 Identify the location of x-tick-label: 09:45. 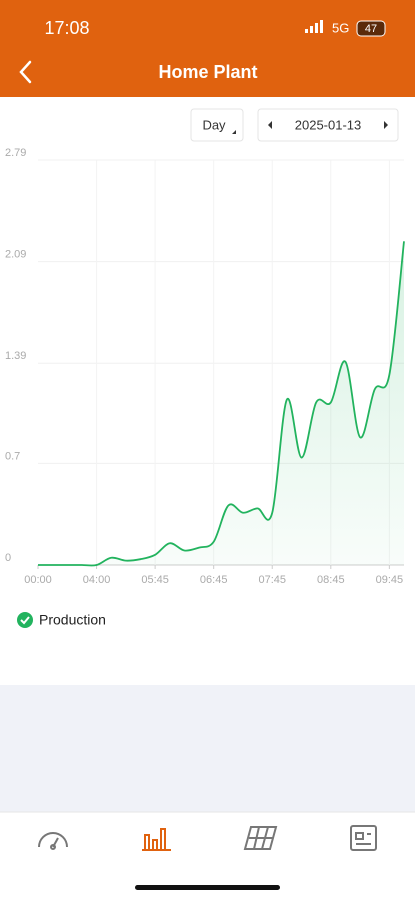
(390, 580).